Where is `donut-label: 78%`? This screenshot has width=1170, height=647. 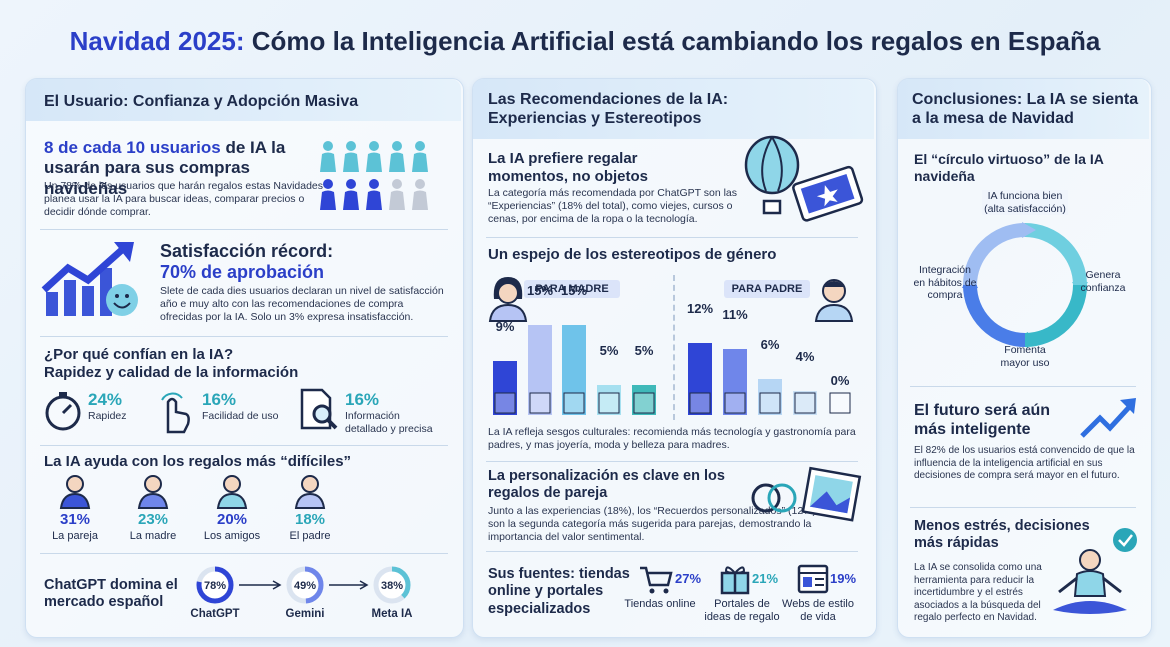 donut-label: 78% is located at coordinates (215, 586).